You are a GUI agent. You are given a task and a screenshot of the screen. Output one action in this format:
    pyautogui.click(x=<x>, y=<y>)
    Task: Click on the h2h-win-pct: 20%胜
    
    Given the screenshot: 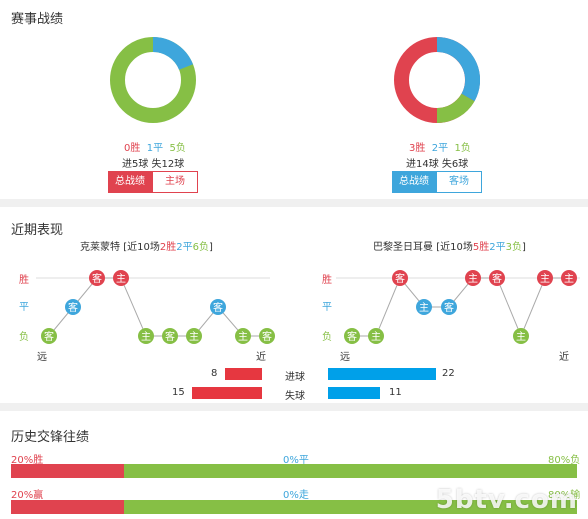 What is the action you would take?
    pyautogui.click(x=27, y=460)
    